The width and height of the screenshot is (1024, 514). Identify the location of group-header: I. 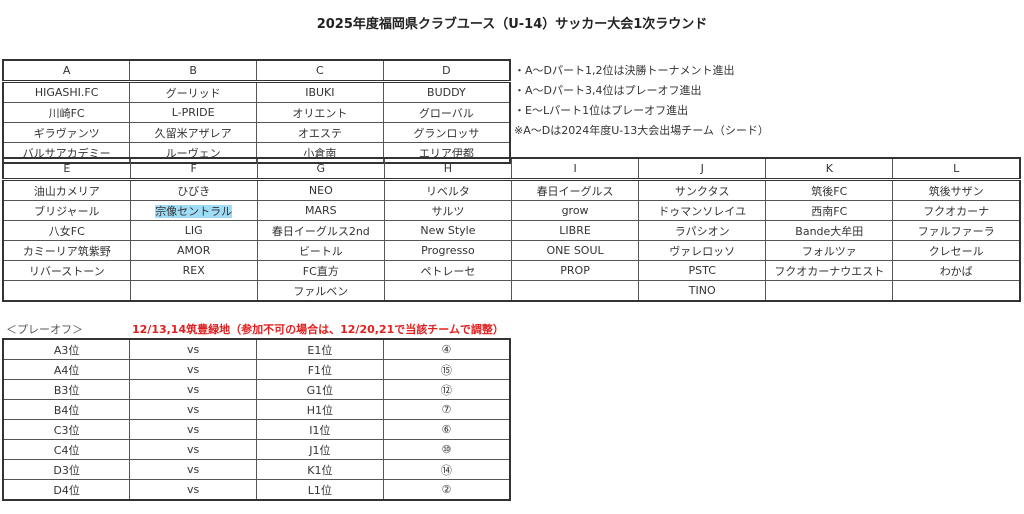
(575, 169).